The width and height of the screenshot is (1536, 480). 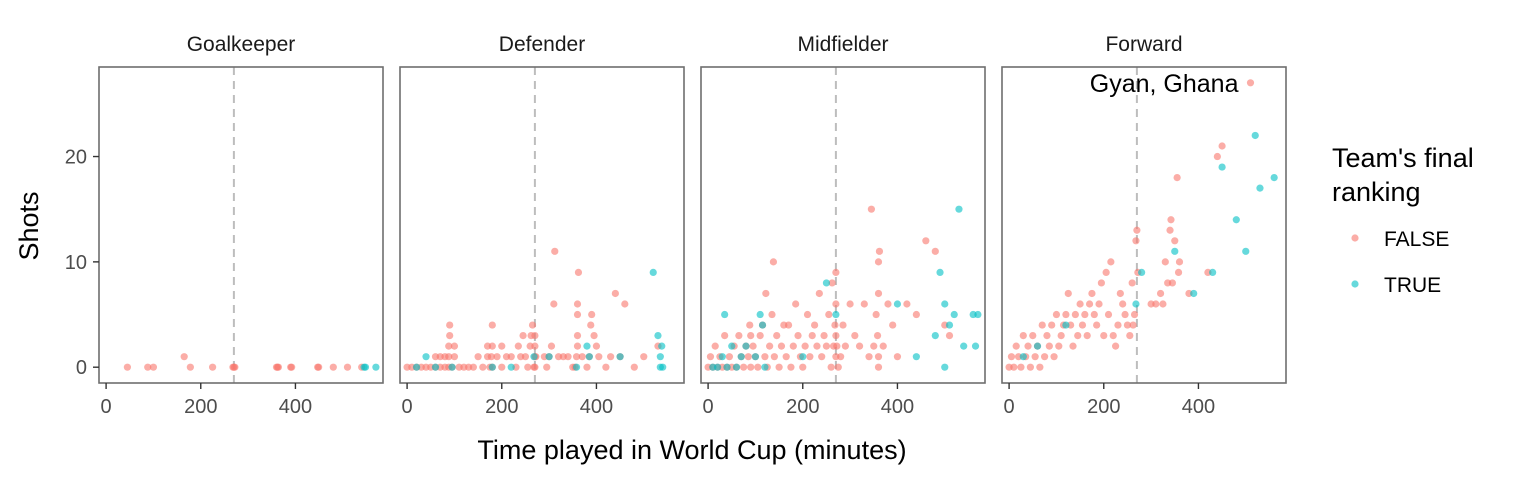 What do you see at coordinates (1164, 84) in the screenshot?
I see `point-annotation: Gyan, Ghana` at bounding box center [1164, 84].